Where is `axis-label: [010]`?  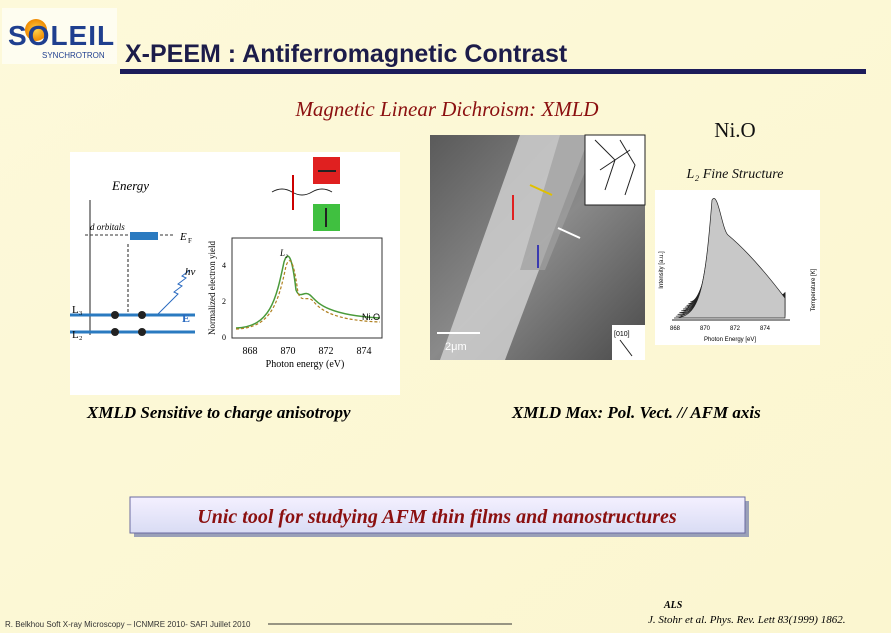
axis-label: [010] is located at coordinates (622, 334).